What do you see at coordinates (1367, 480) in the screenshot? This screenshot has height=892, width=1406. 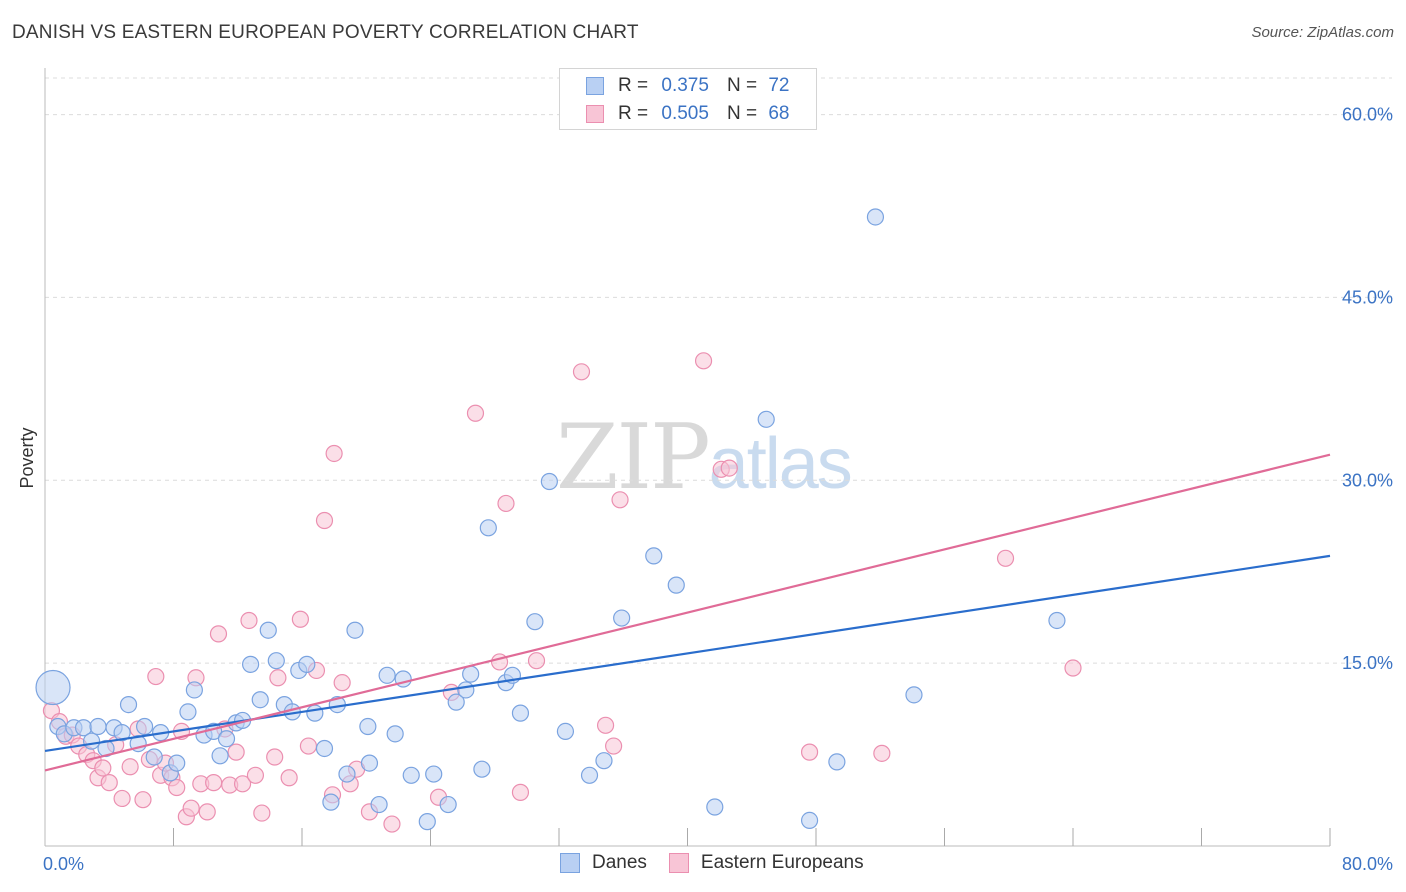 I see `y-tick-label: 30.0%` at bounding box center [1367, 480].